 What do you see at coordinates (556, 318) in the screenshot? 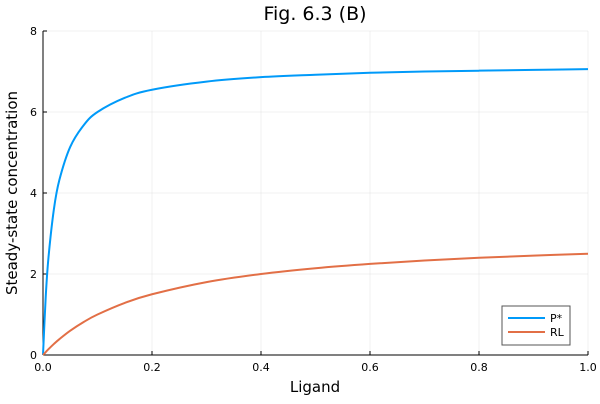
I see `legend-label: P*` at bounding box center [556, 318].